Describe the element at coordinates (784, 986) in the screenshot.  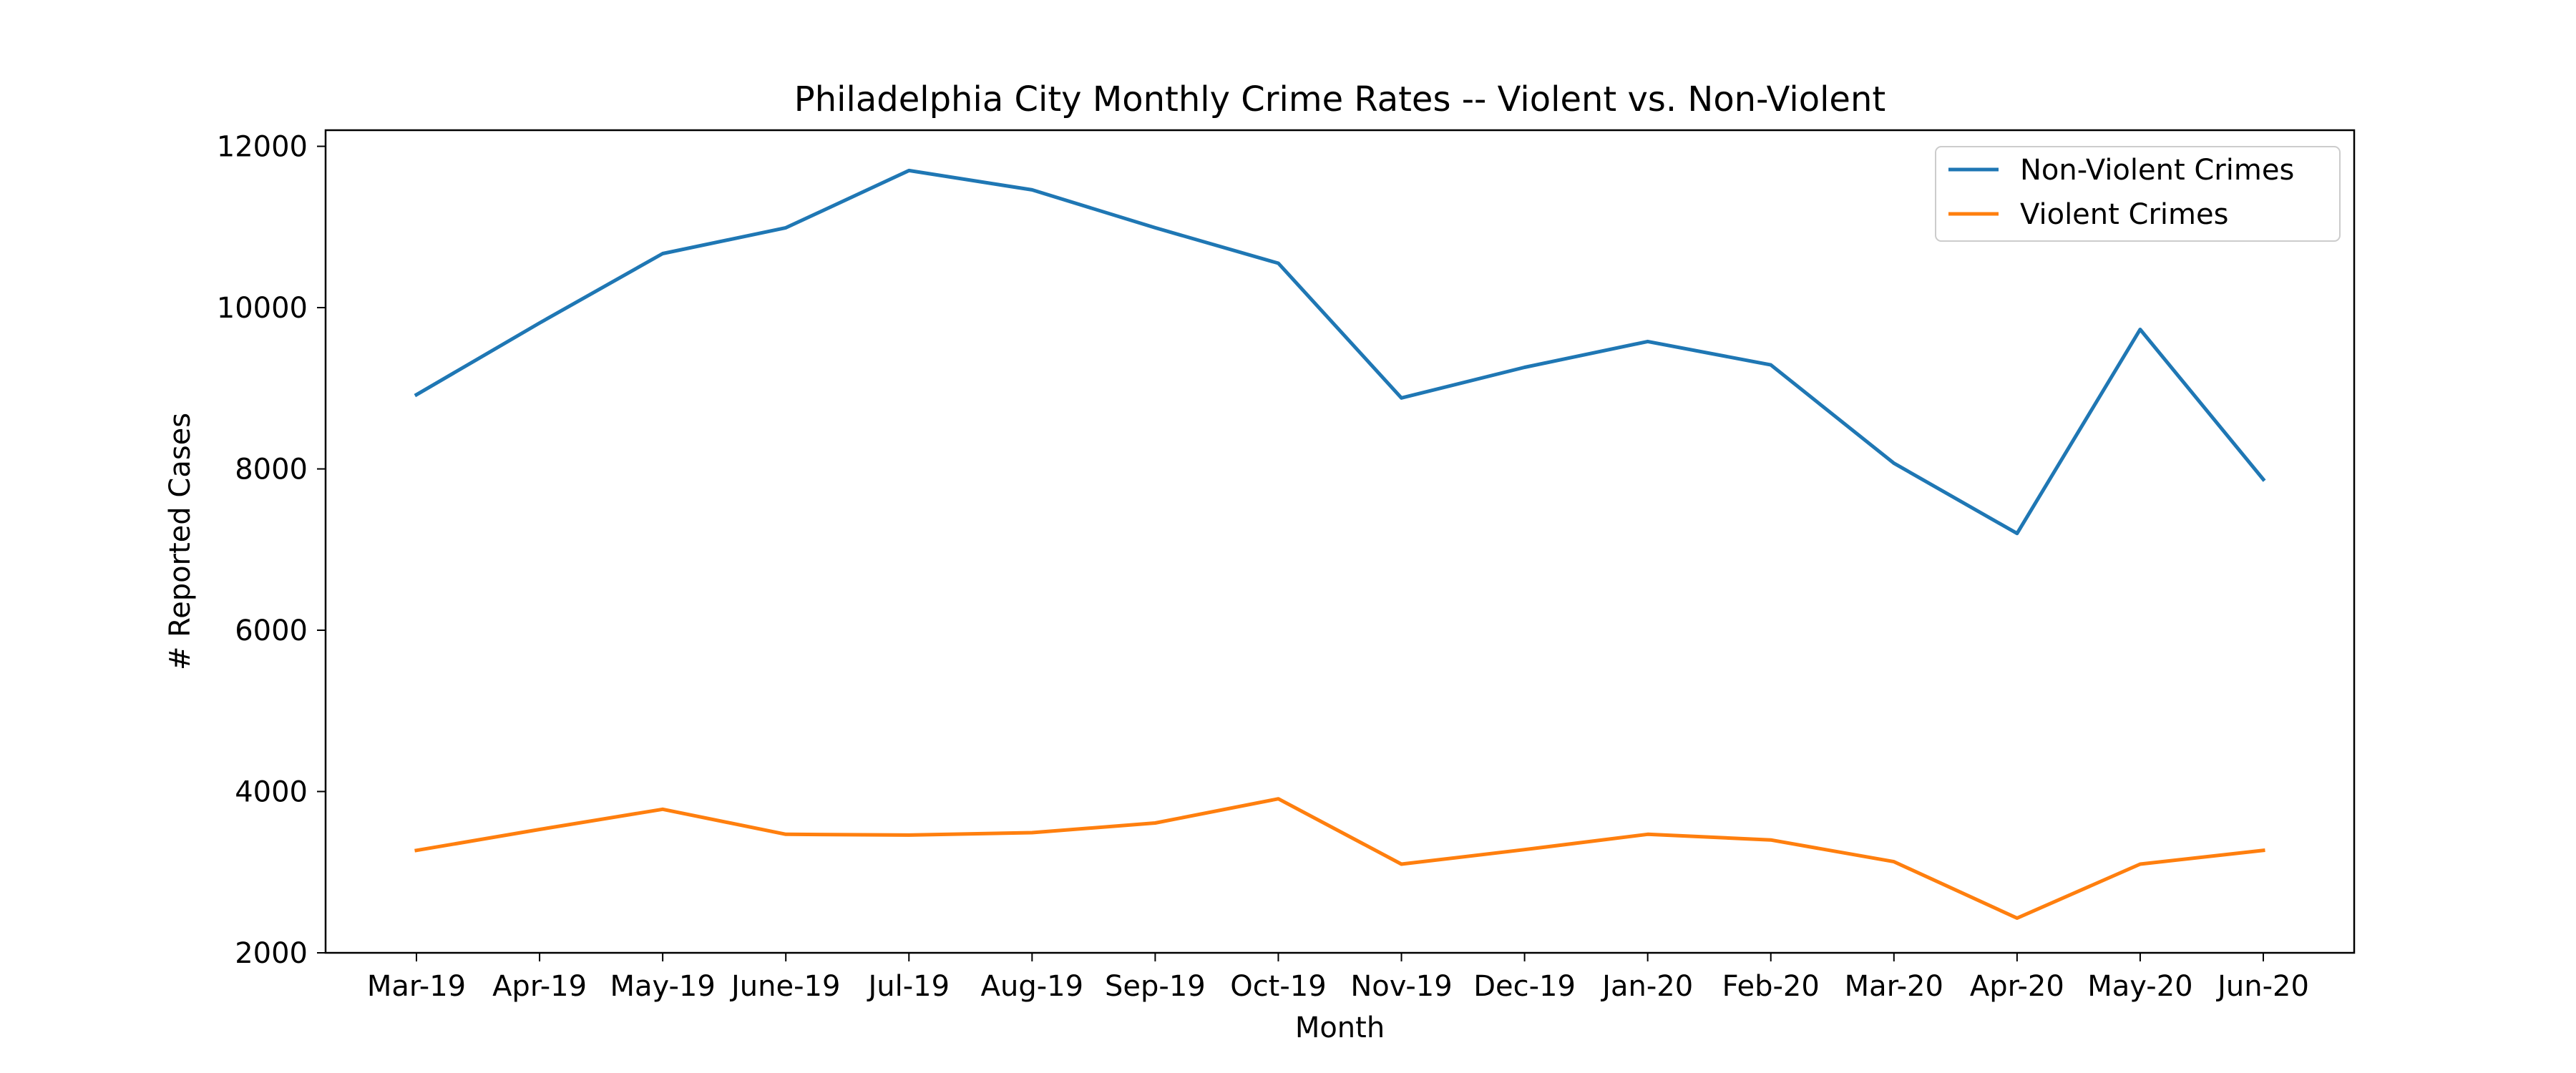
I see `x-tick-label: June-19` at that location.